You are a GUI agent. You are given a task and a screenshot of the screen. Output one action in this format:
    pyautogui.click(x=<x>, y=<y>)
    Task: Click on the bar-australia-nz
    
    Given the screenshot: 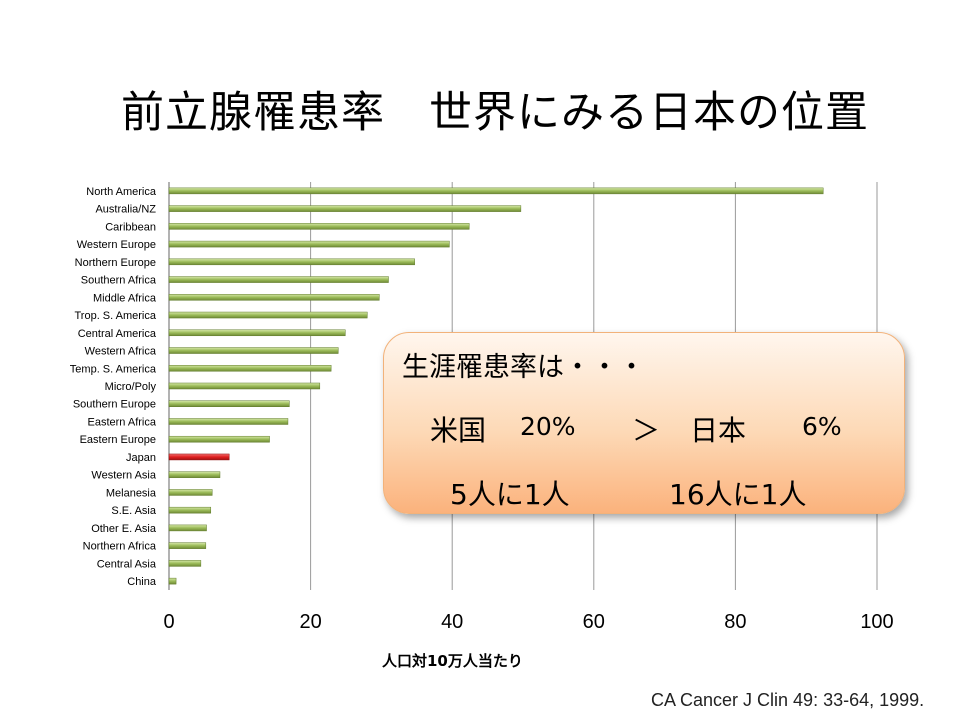 What is the action you would take?
    pyautogui.click(x=345, y=208)
    